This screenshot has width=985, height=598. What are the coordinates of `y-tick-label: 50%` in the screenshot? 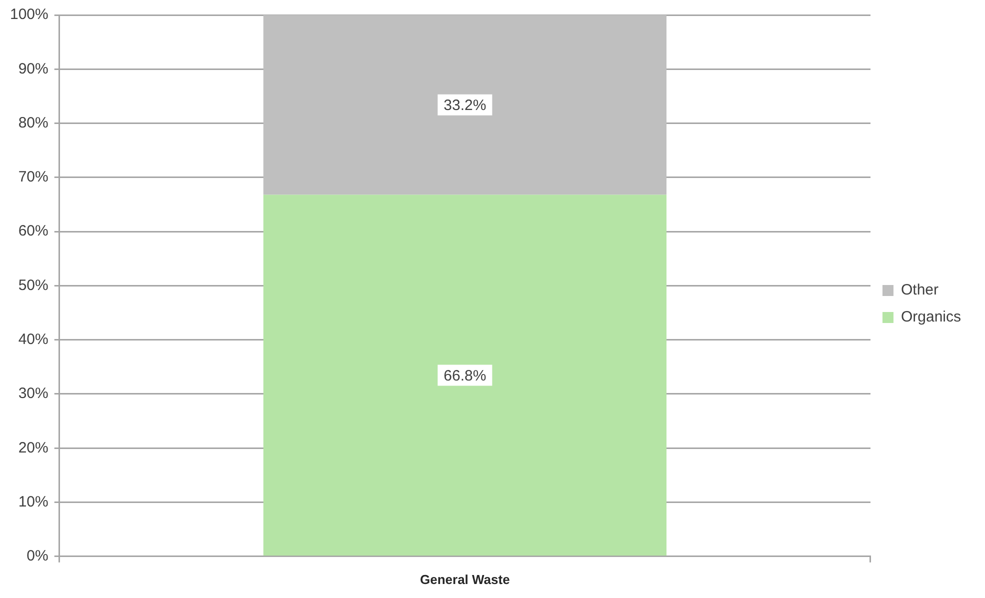 It's located at (33, 285).